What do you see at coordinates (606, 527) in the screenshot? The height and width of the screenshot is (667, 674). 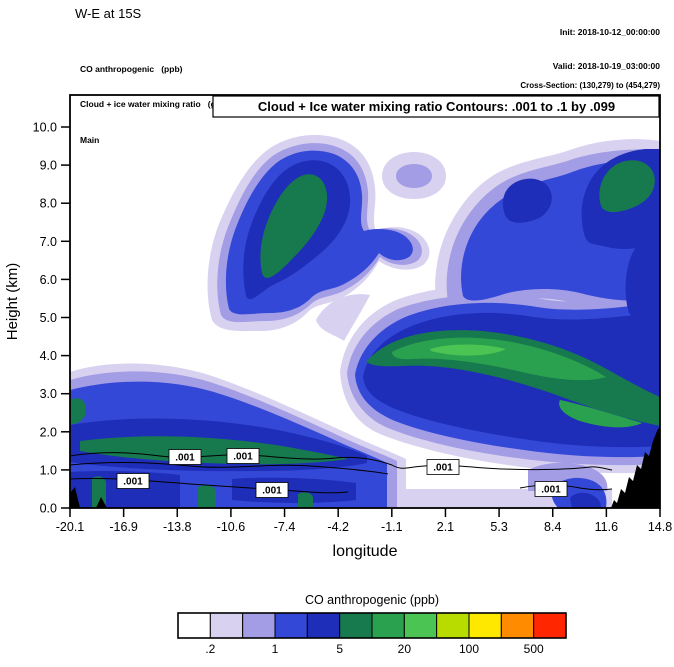 I see `x-tick-label: 11.6` at bounding box center [606, 527].